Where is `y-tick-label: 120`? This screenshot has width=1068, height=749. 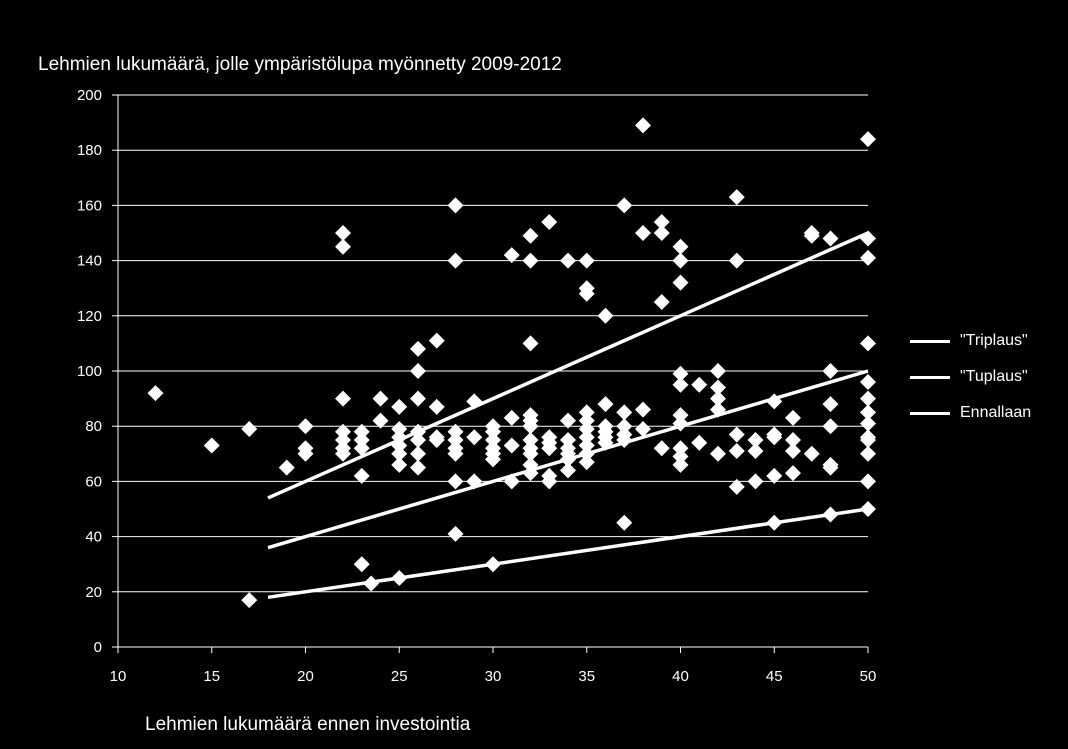 y-tick-label: 120 is located at coordinates (89, 316).